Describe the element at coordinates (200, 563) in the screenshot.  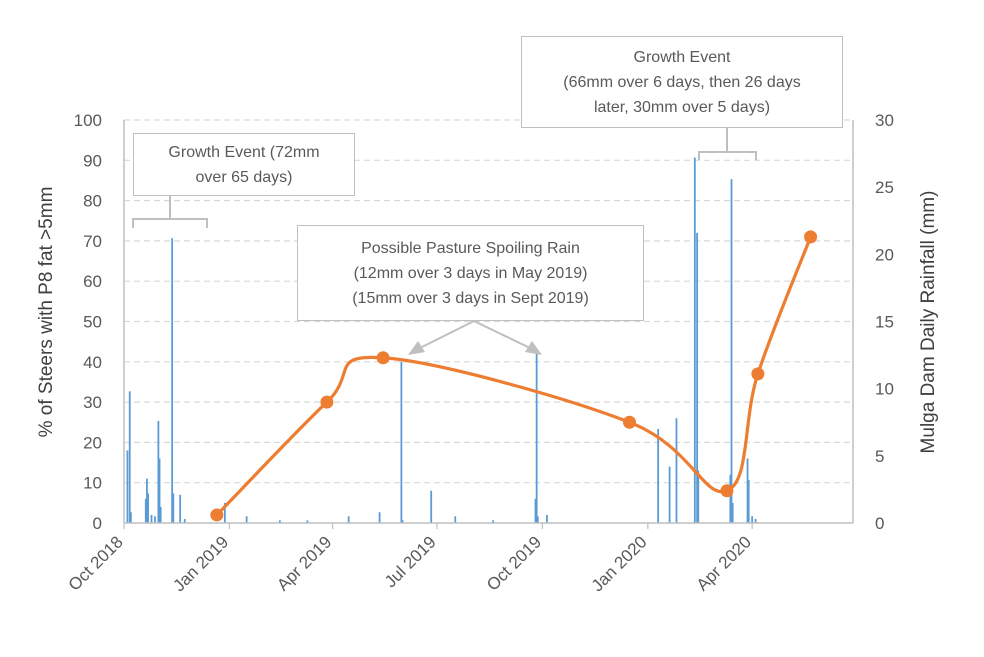
I see `x-tick-label: Jan 2019` at that location.